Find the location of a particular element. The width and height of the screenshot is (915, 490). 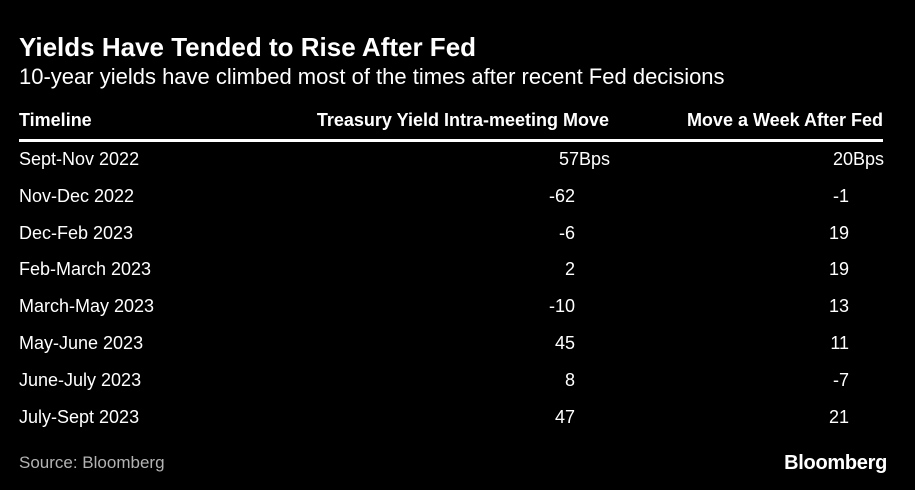

table-row: May-June 2023 45 11 is located at coordinates (457, 346).